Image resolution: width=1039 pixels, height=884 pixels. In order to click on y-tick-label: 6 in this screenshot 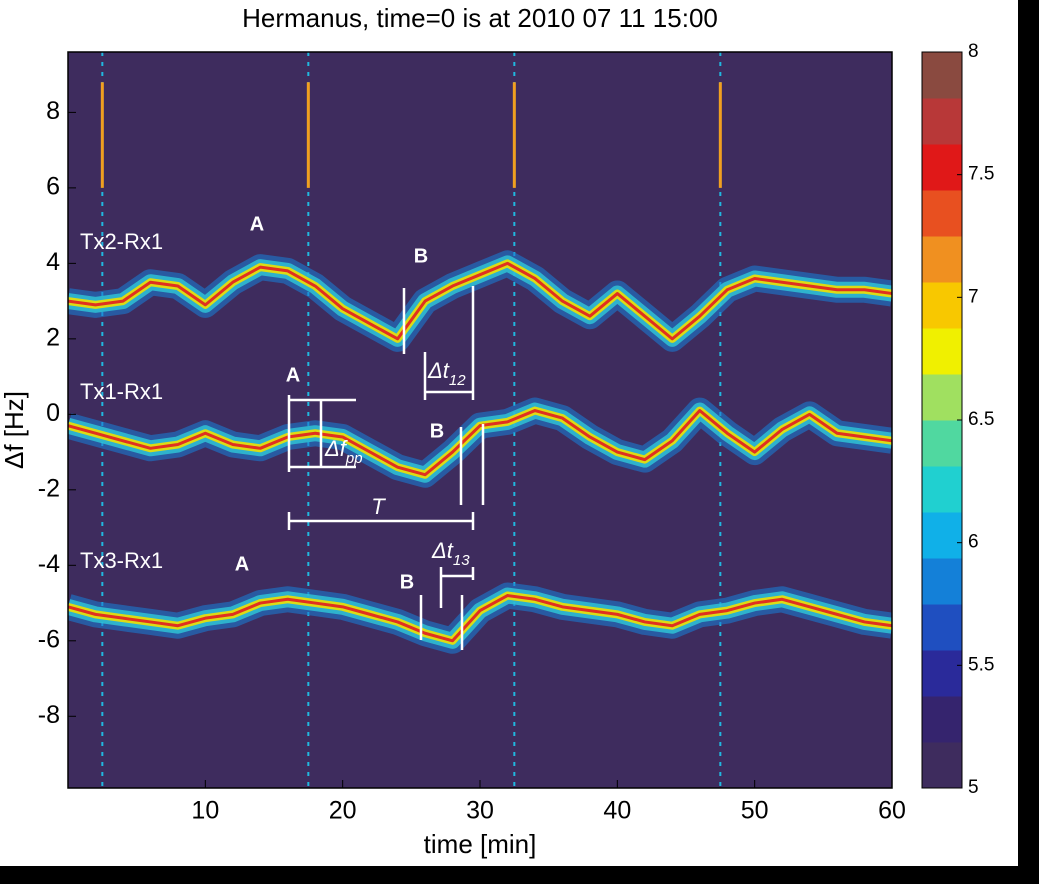, I will do `click(53, 186)`.